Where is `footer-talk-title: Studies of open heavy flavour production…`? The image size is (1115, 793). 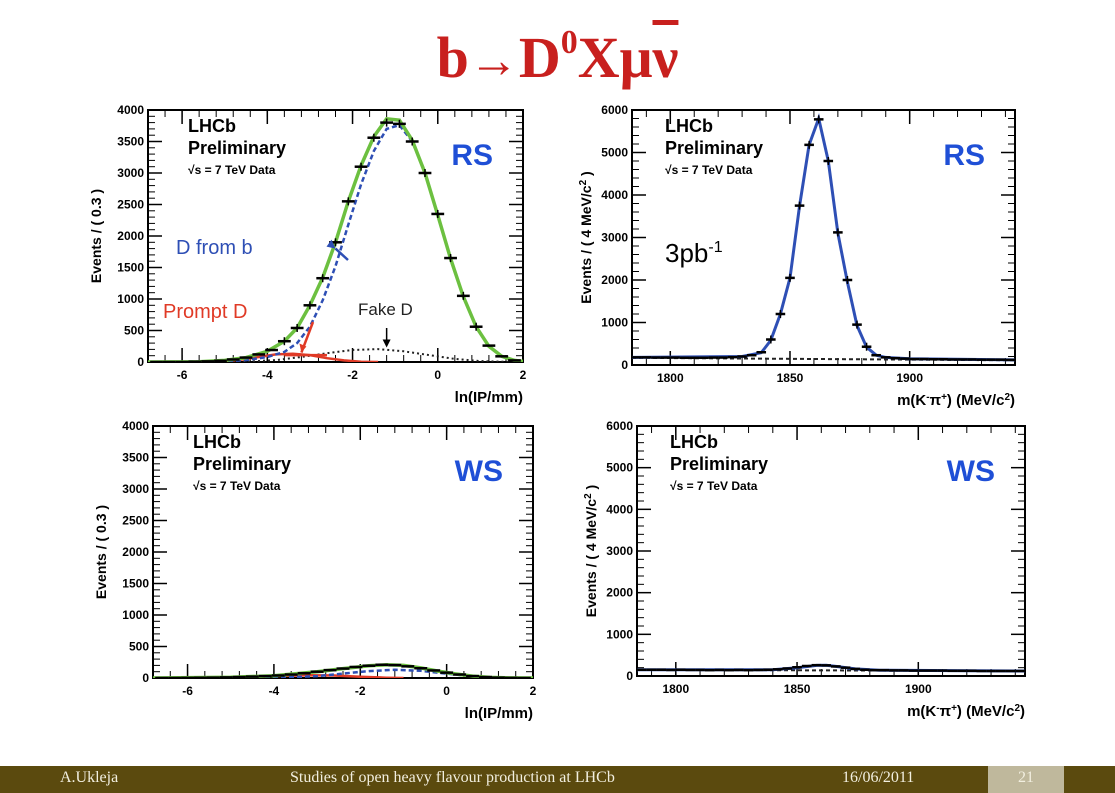 footer-talk-title: Studies of open heavy flavour production… is located at coordinates (452, 777).